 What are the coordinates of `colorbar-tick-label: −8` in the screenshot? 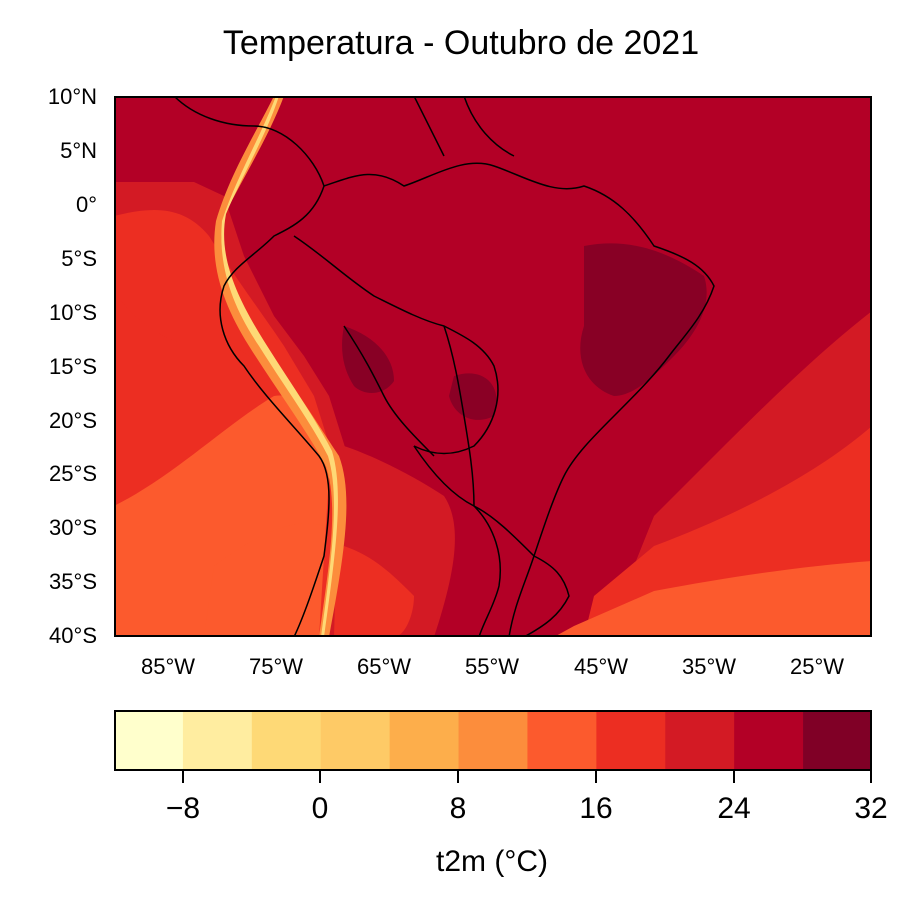 It's located at (183, 808).